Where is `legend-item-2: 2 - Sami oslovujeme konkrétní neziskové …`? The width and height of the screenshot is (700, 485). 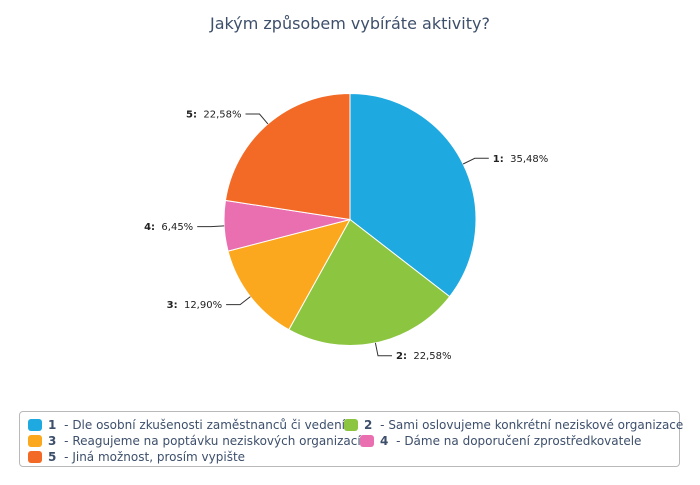 legend-item-2: 2 - Sami oslovujeme konkrétní neziskové … is located at coordinates (513, 425).